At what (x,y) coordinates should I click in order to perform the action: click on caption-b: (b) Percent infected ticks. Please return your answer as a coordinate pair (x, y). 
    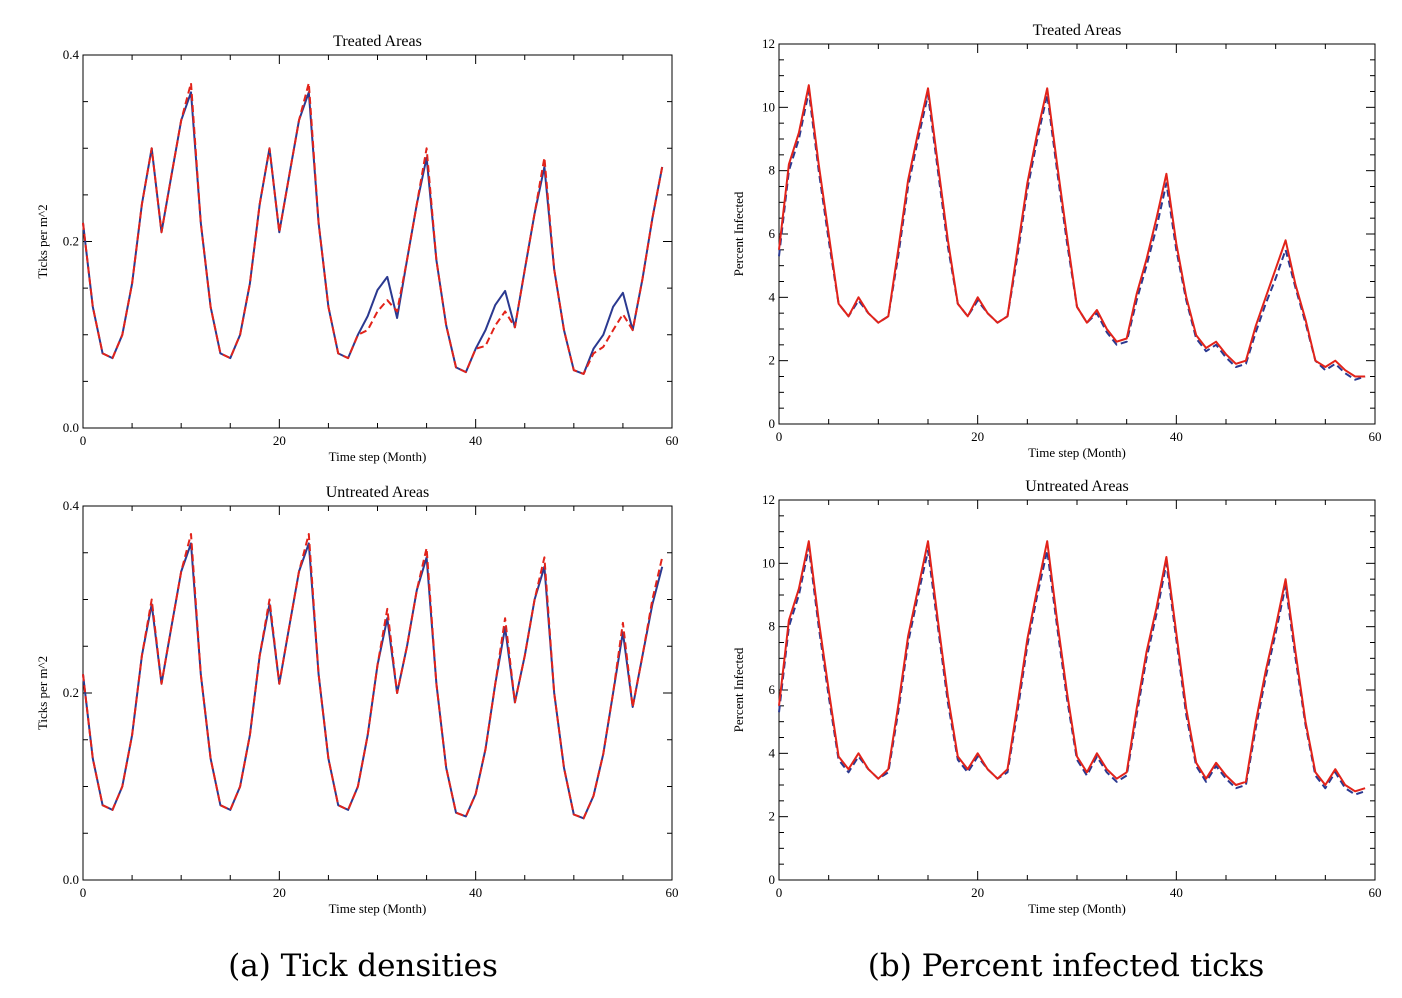
    Looking at the image, I should click on (1066, 966).